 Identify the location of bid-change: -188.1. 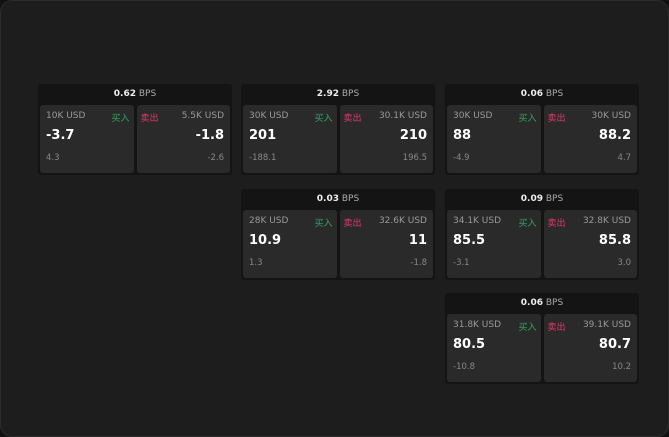
(263, 158).